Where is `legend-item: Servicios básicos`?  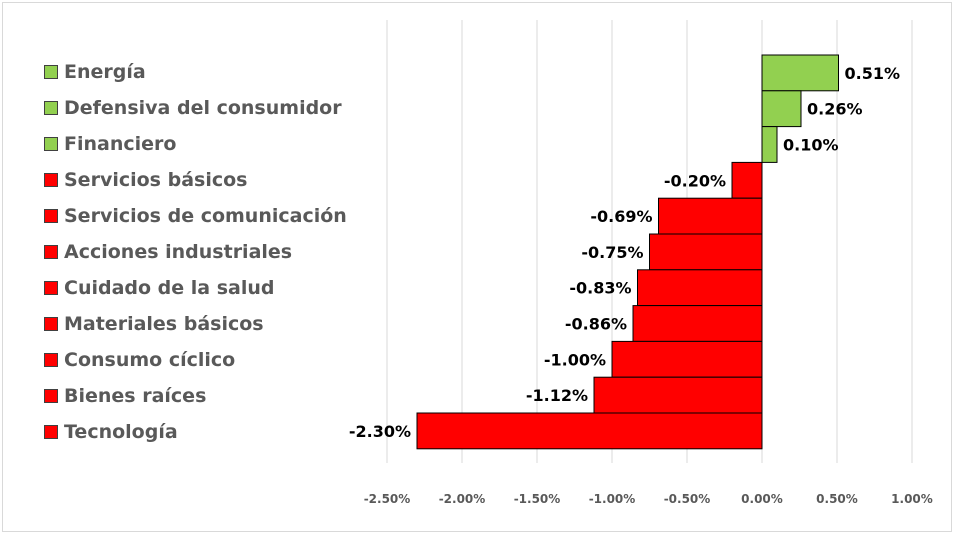
legend-item: Servicios básicos is located at coordinates (195, 180).